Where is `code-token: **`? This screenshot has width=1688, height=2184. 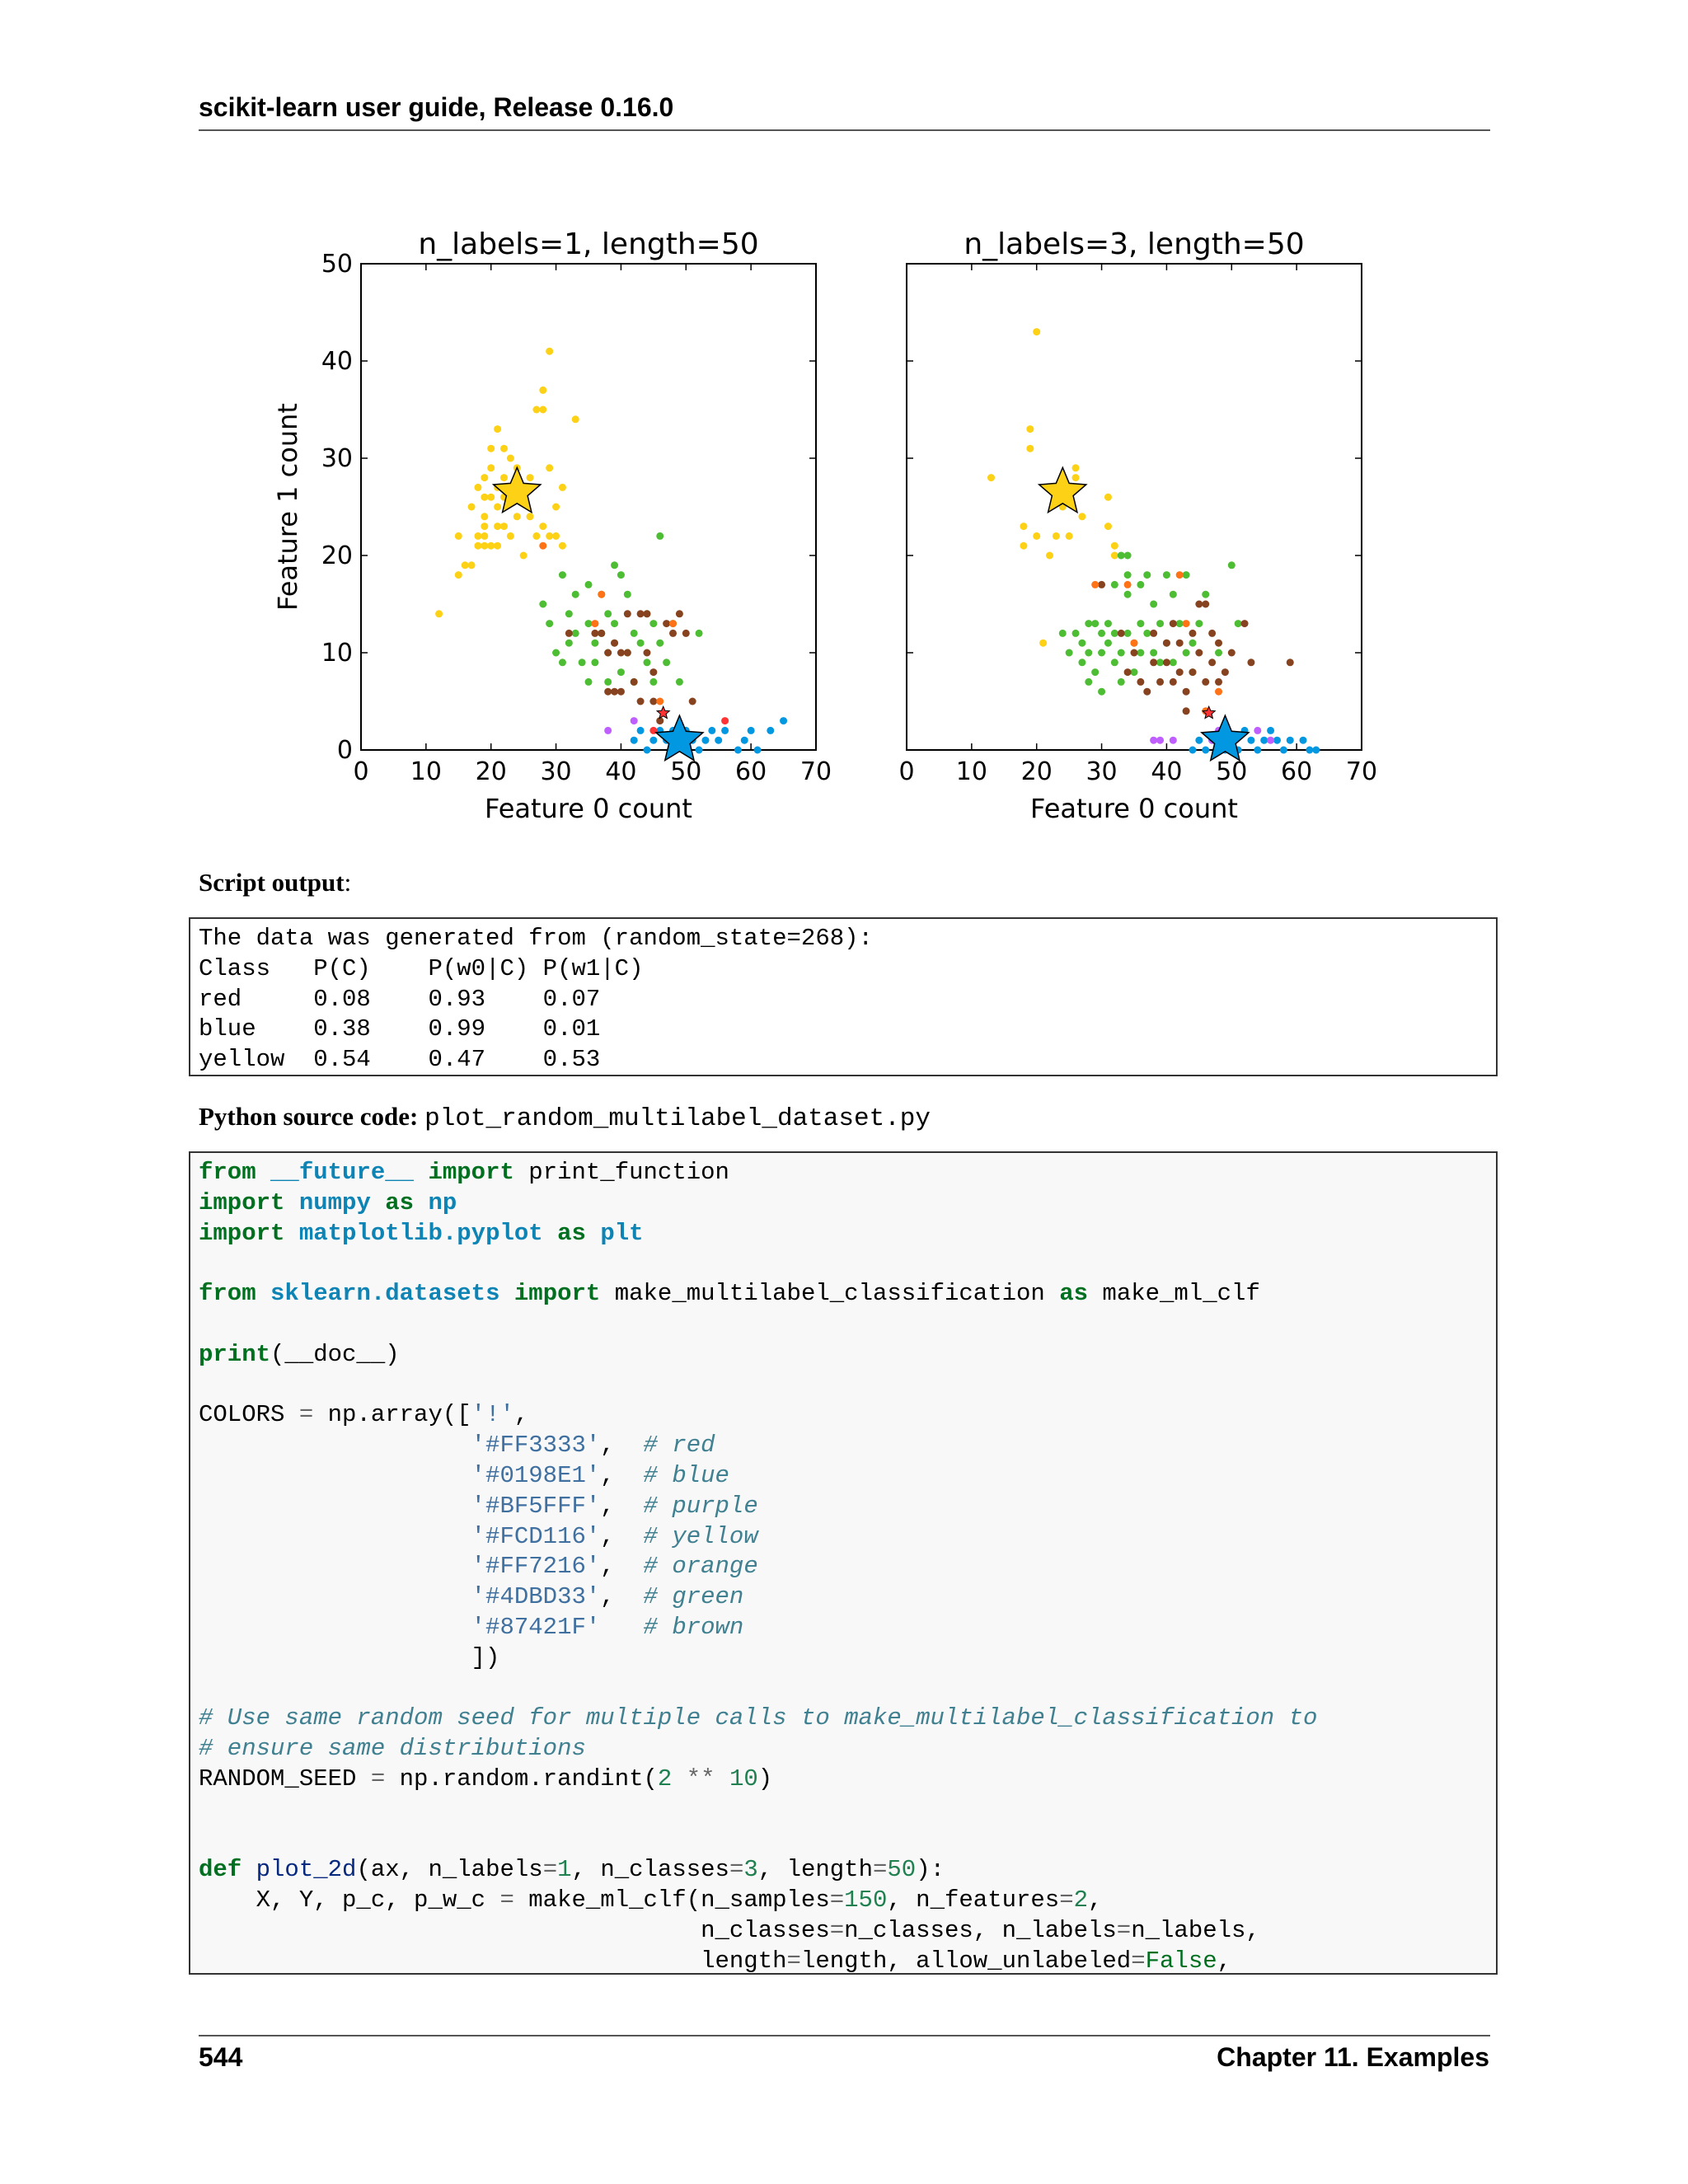
code-token: ** is located at coordinates (700, 1779).